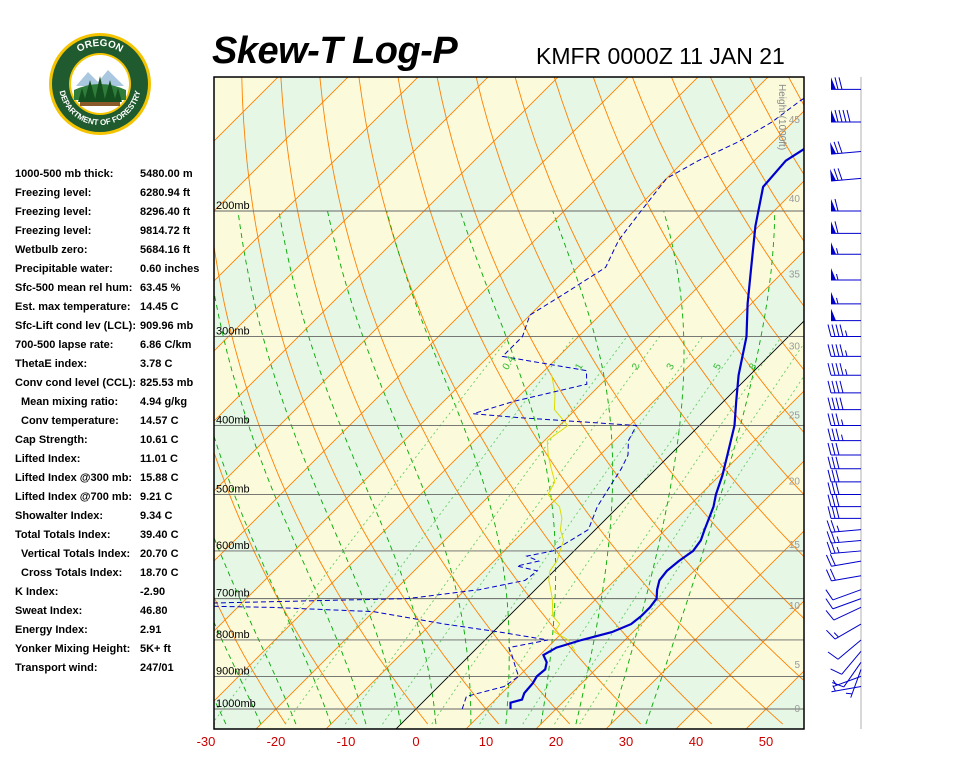  What do you see at coordinates (49, 611) in the screenshot?
I see `stat-label: Sweat Index:` at bounding box center [49, 611].